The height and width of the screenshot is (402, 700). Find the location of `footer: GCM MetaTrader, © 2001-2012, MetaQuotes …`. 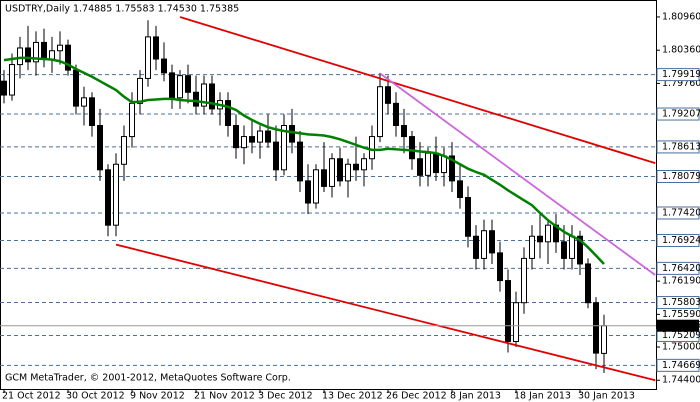

footer: GCM MetaTrader, © 2001-2012, MetaQuotes … is located at coordinates (148, 378).